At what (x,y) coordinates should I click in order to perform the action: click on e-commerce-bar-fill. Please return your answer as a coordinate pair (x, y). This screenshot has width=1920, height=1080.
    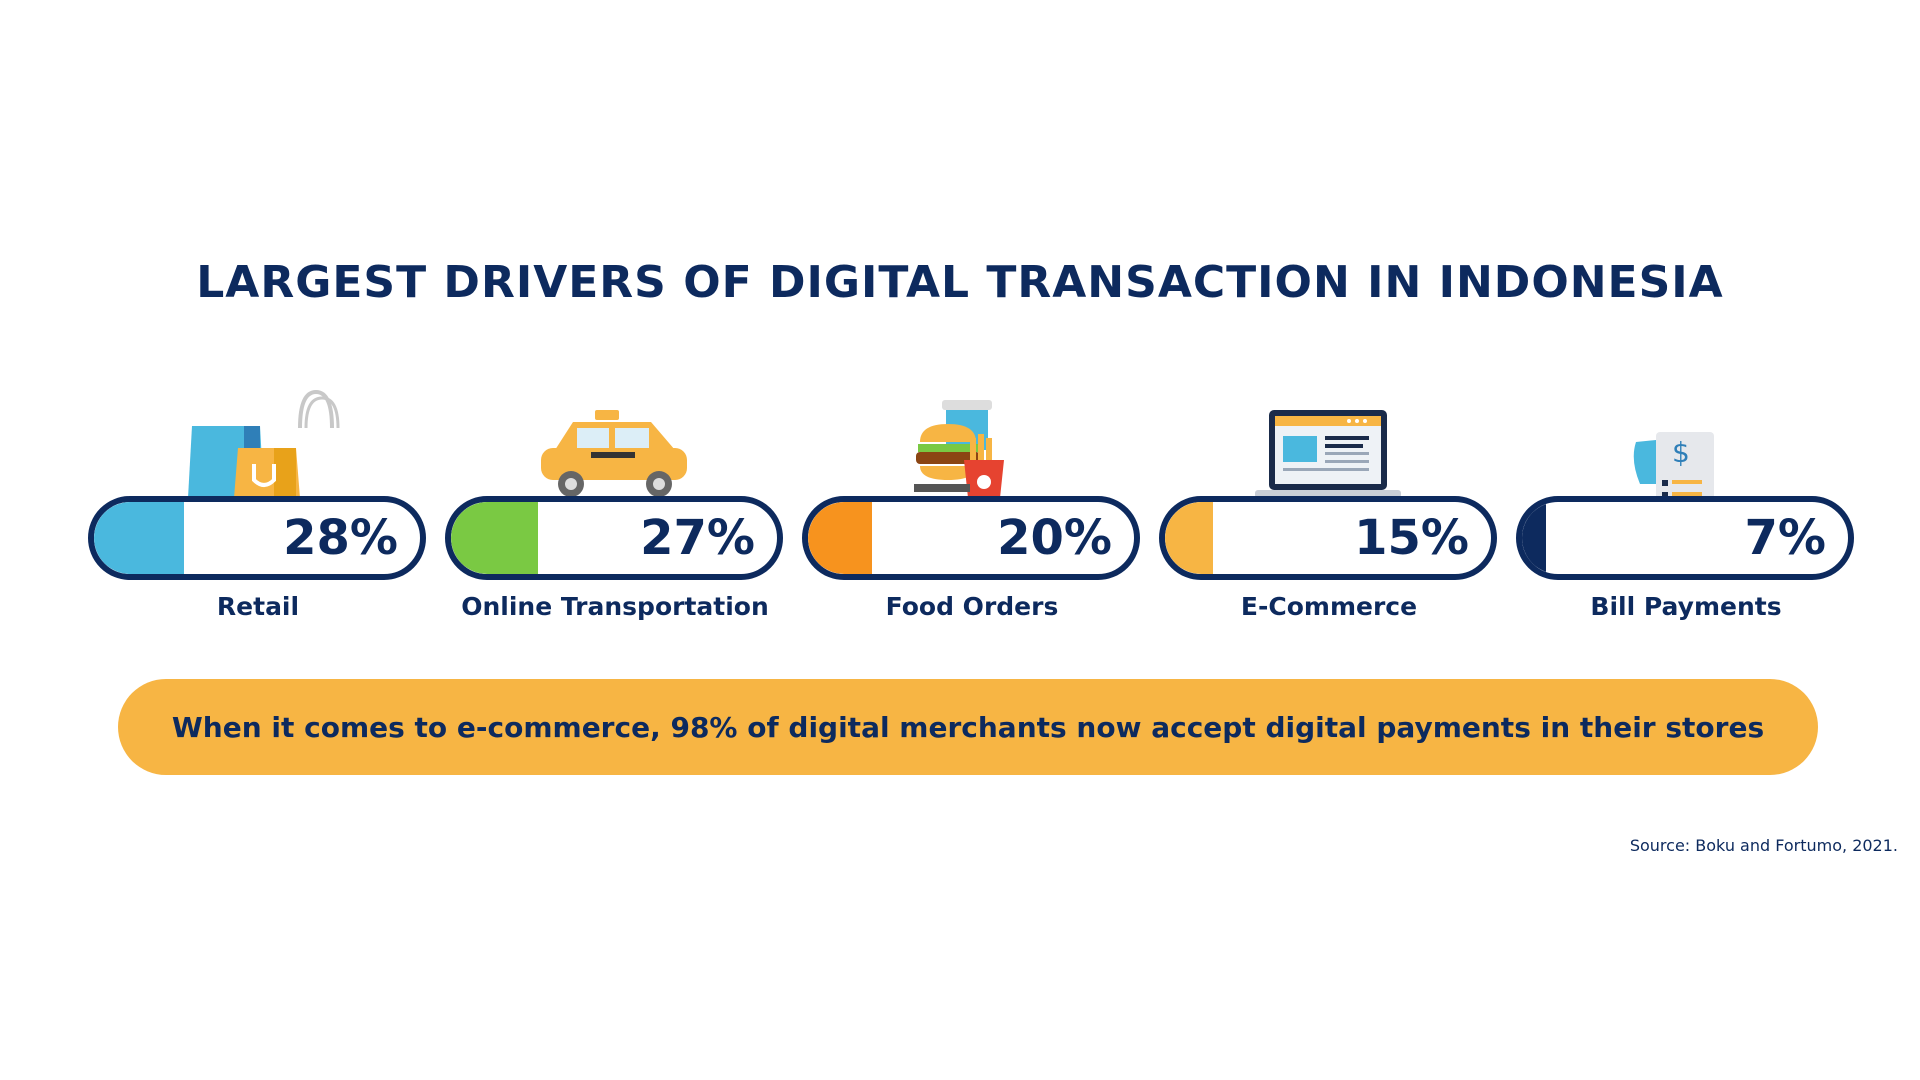
    Looking at the image, I should click on (1189, 538).